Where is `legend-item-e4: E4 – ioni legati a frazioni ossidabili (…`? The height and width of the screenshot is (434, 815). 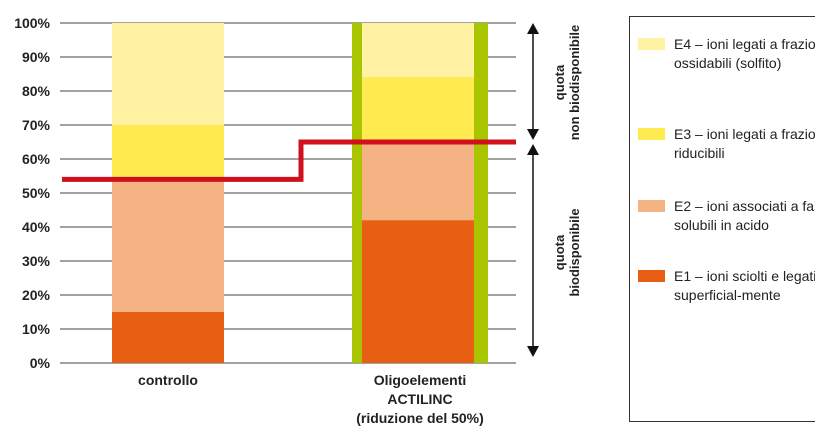
legend-item-e4: E4 – ioni legati a frazioni ossidabili (… is located at coordinates (726, 54).